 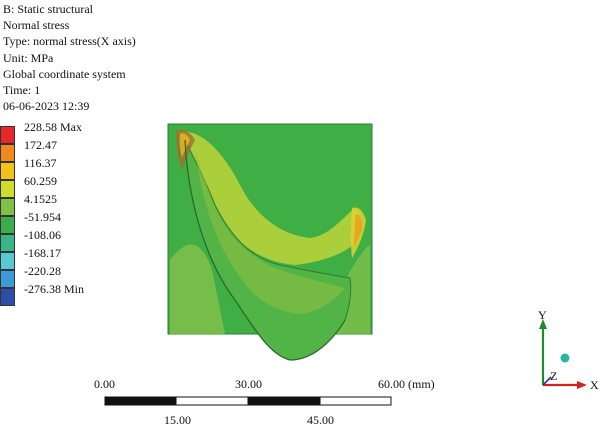 What do you see at coordinates (547, 381) in the screenshot?
I see `z-axis-icon` at bounding box center [547, 381].